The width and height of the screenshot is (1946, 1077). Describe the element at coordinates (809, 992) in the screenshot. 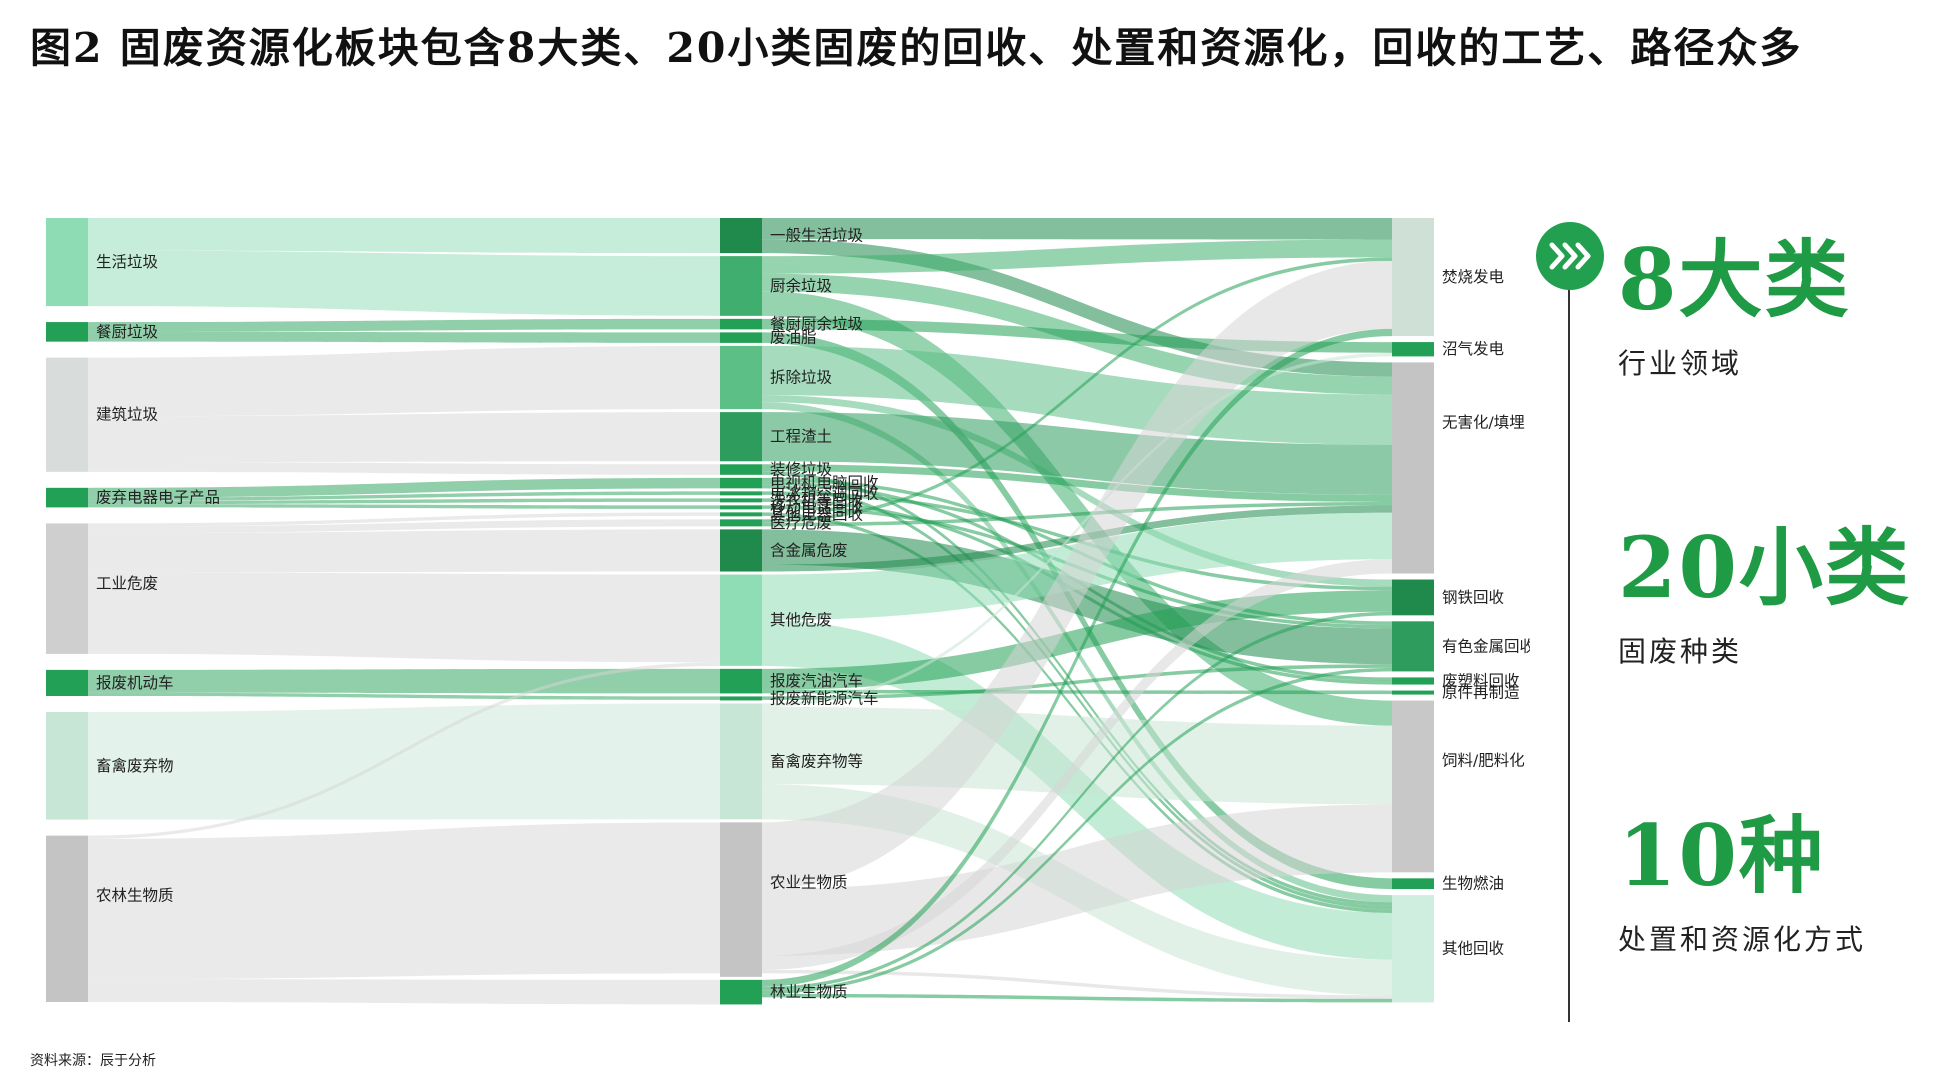

I see `sankey-node-label: 林业生物质` at that location.